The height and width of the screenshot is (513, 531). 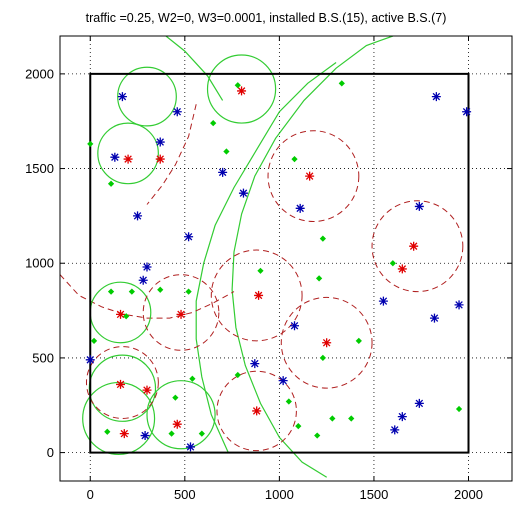 What do you see at coordinates (39, 263) in the screenshot?
I see `y-tick-label: 1000` at bounding box center [39, 263].